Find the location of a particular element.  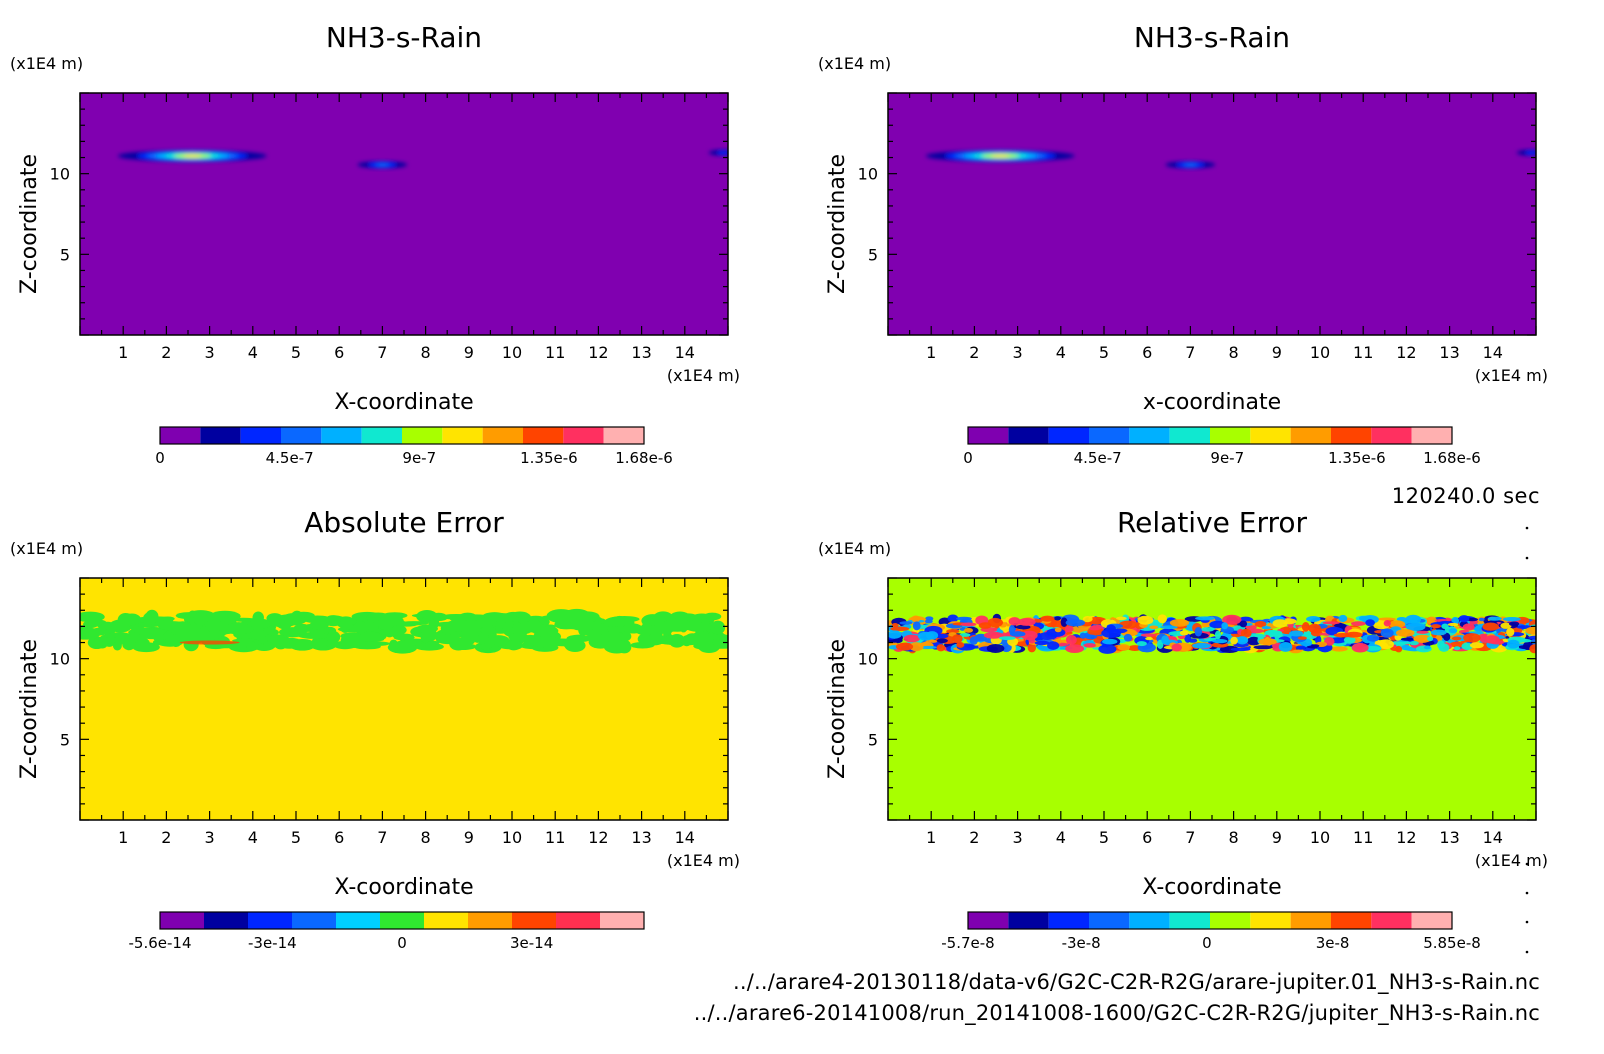

time-label: 120240.0 sec is located at coordinates (1465, 496).